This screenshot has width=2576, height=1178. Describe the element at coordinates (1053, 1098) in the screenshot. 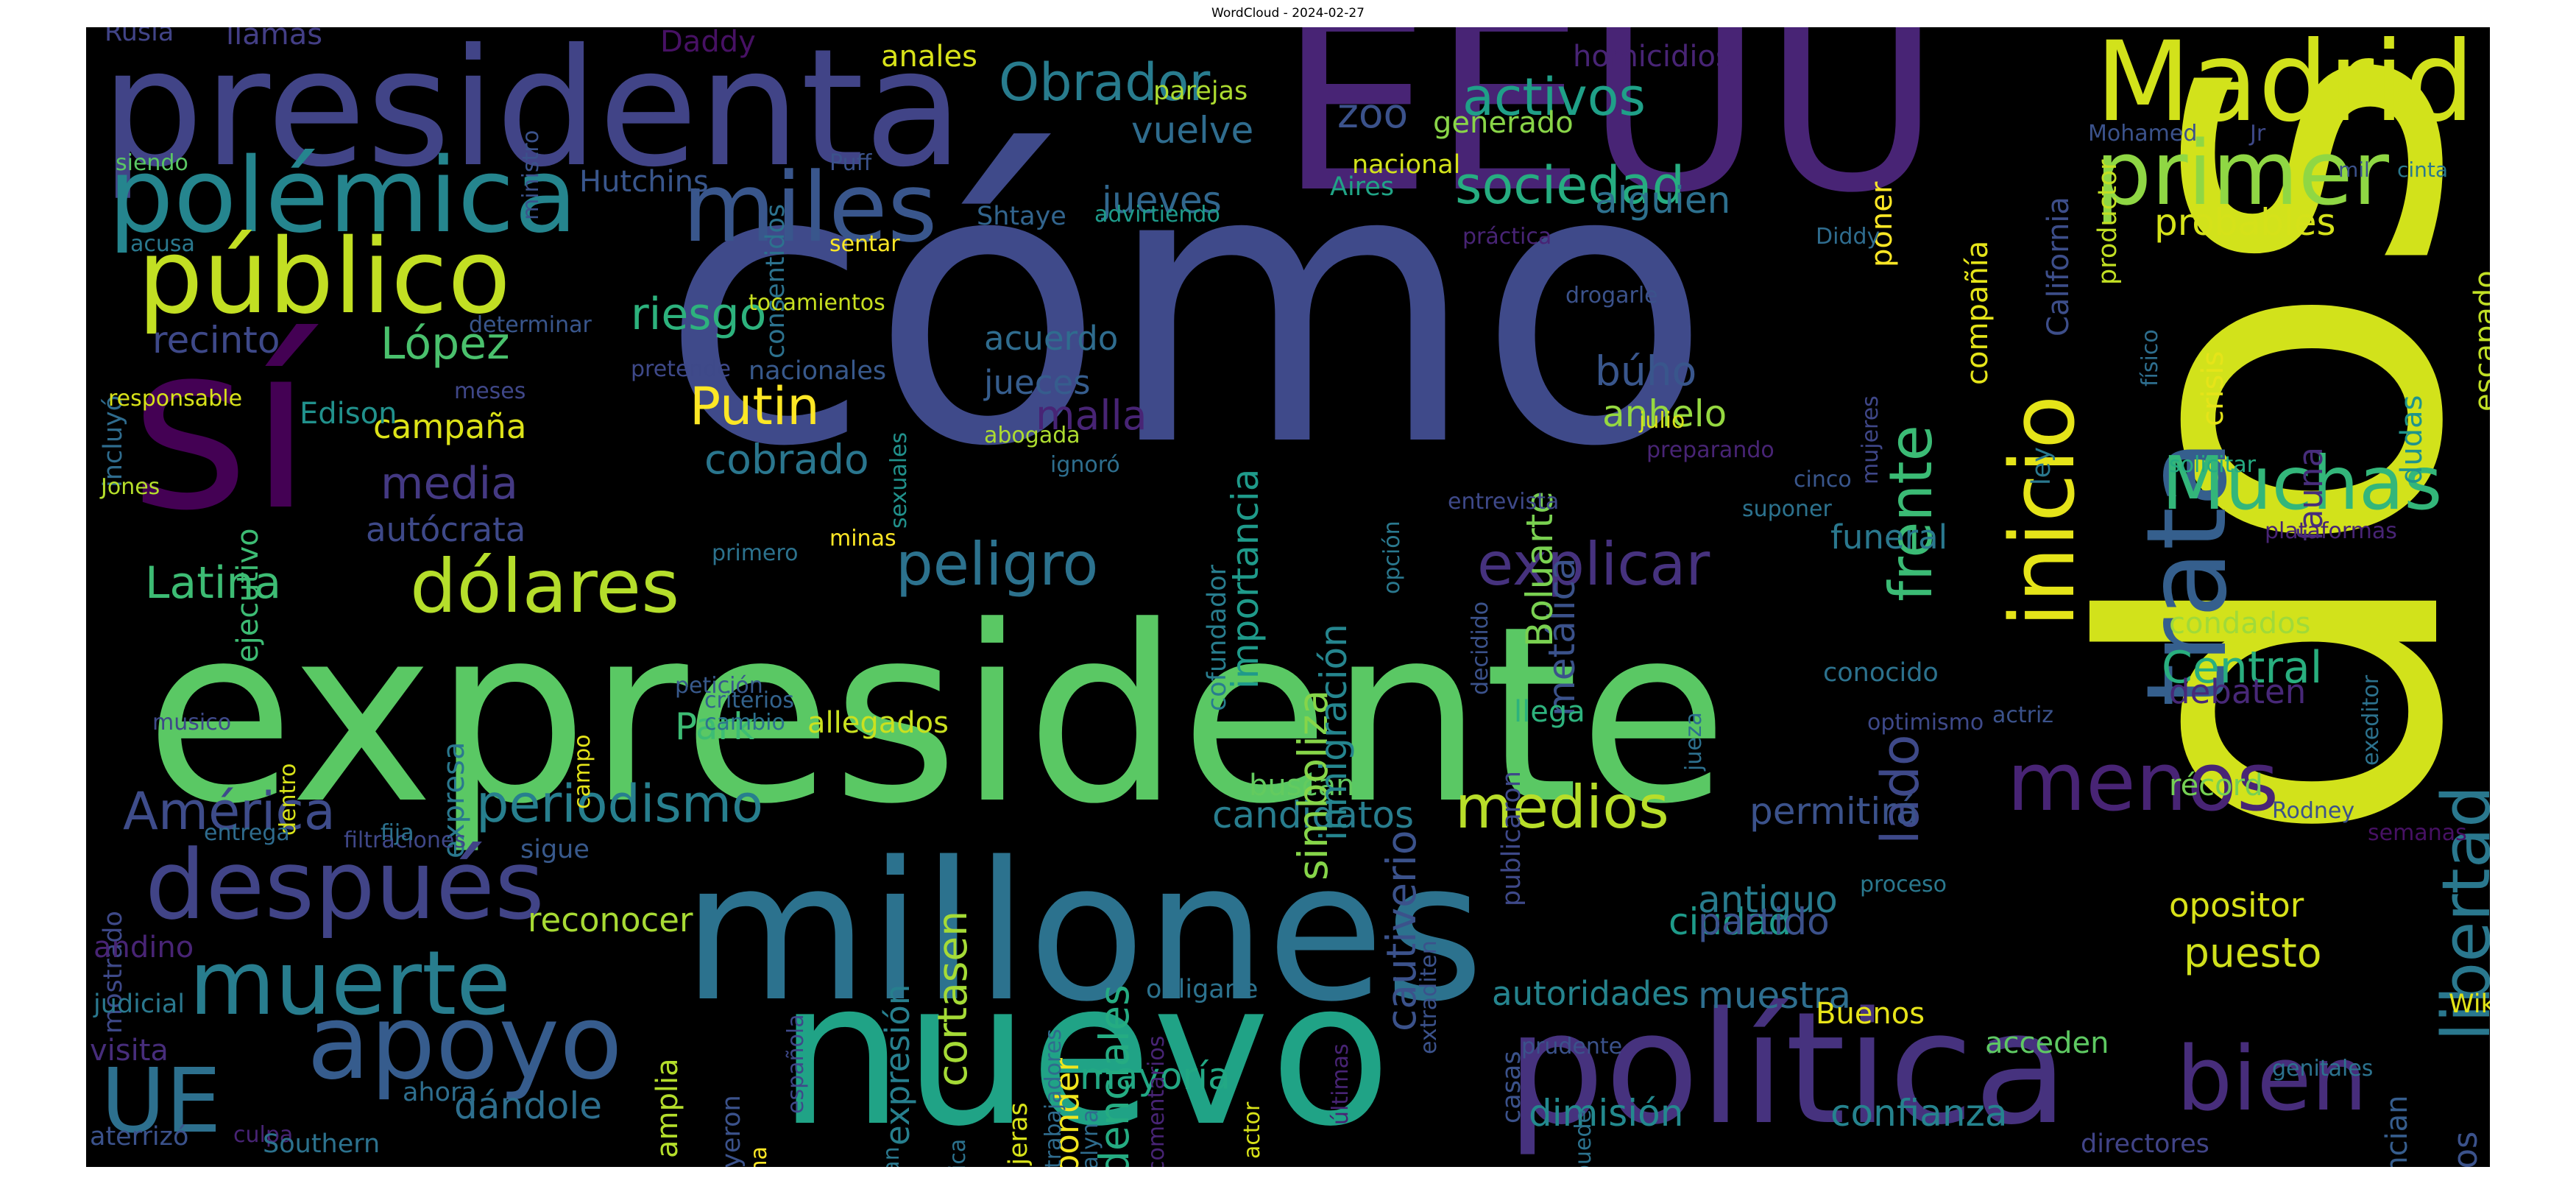

I see `word-167: trabajadores` at that location.